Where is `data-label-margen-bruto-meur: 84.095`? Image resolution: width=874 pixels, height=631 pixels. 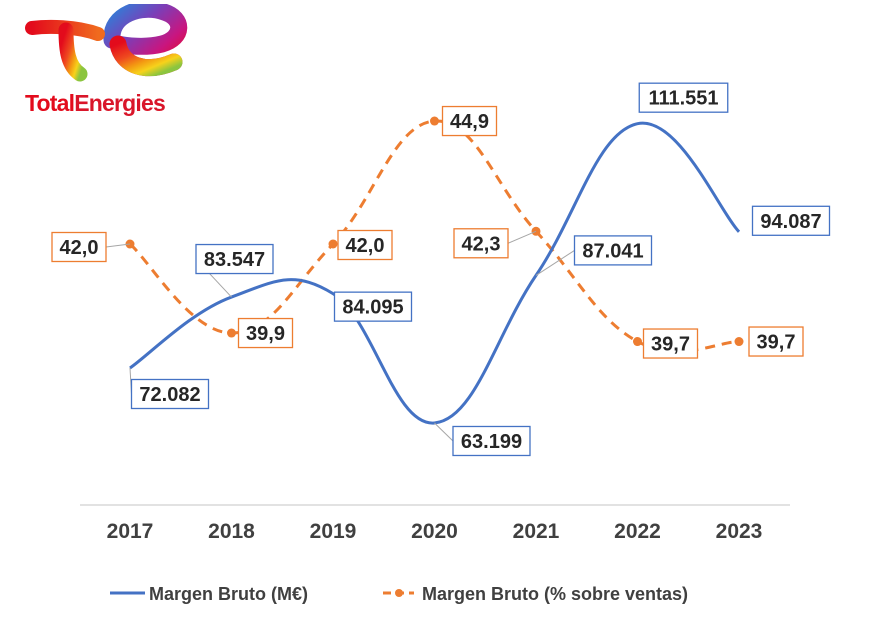
data-label-margen-bruto-meur: 84.095 is located at coordinates (372, 308).